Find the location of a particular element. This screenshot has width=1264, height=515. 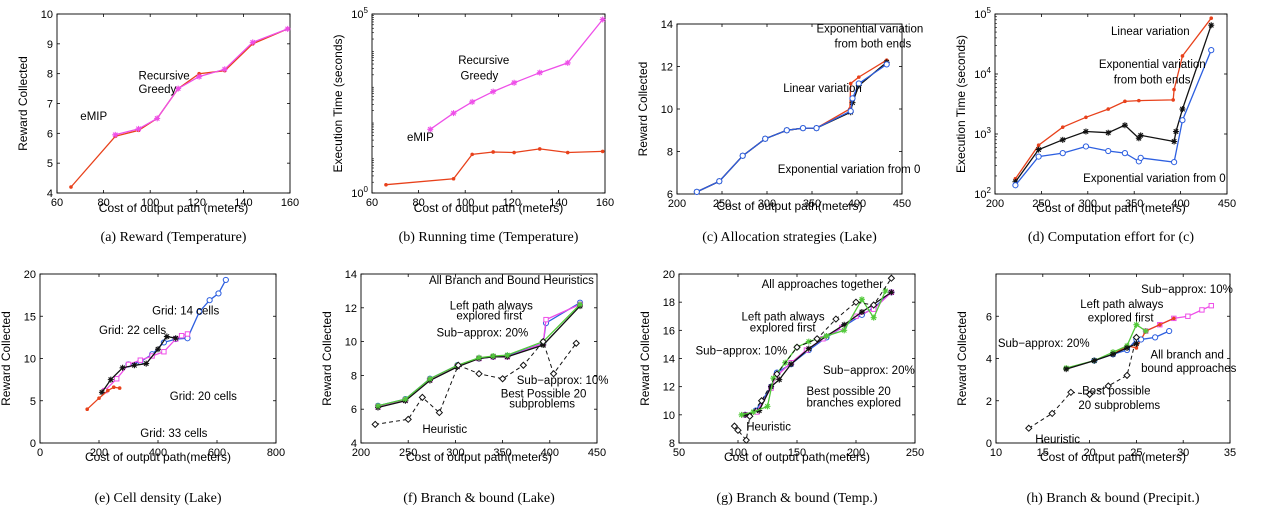

y-tick-label: 4 is located at coordinates (989, 360).